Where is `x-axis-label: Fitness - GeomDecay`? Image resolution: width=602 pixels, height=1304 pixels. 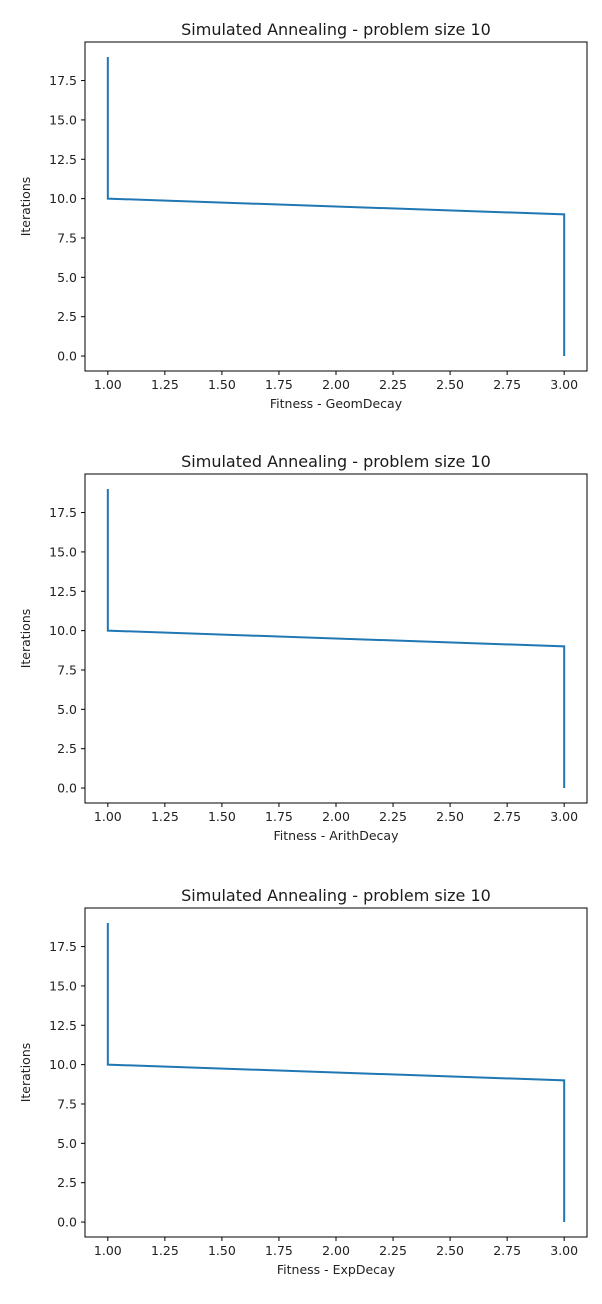
x-axis-label: Fitness - GeomDecay is located at coordinates (336, 403).